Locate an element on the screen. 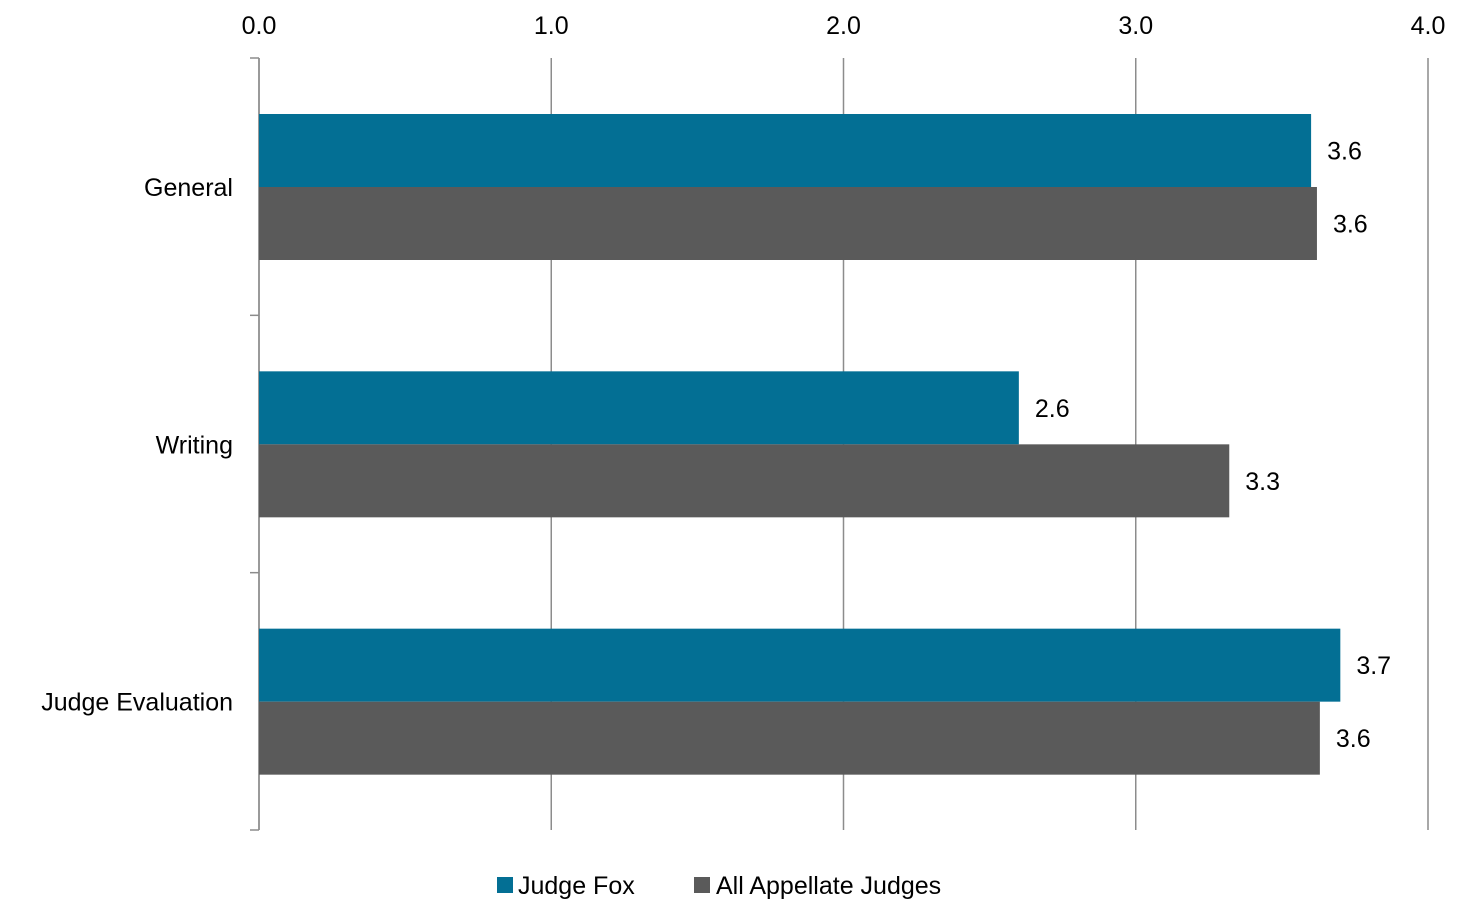  data-label: 3.3 is located at coordinates (1262, 482).